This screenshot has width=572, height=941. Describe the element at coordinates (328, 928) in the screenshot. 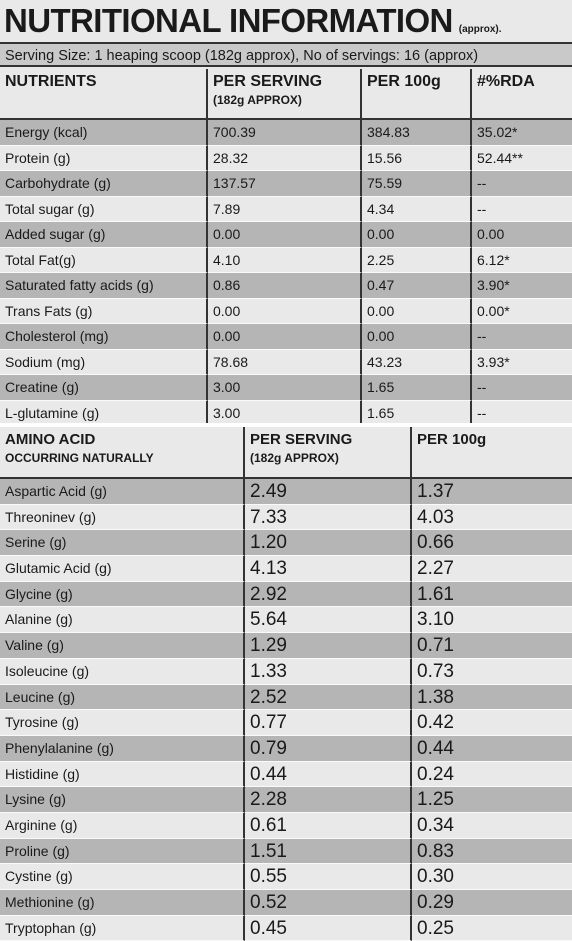

I see `cell-value: 0.45` at that location.